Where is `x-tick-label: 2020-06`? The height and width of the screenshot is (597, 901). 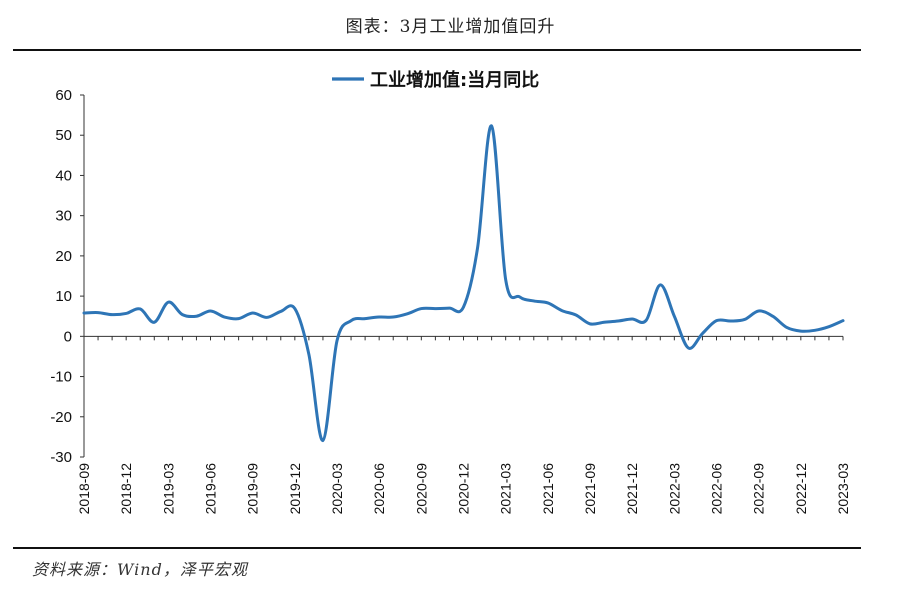
x-tick-label: 2020-06 is located at coordinates (379, 489).